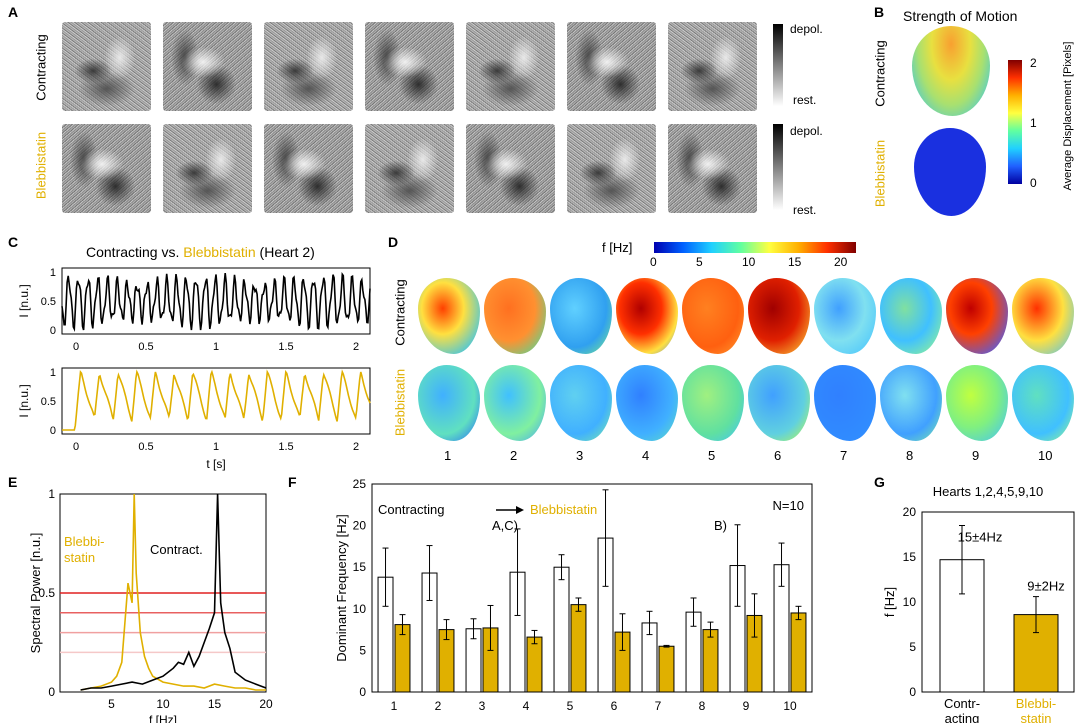 This screenshot has height=723, width=1084. What do you see at coordinates (614, 706) in the screenshot?
I see `freq-x-tick: 6` at bounding box center [614, 706].